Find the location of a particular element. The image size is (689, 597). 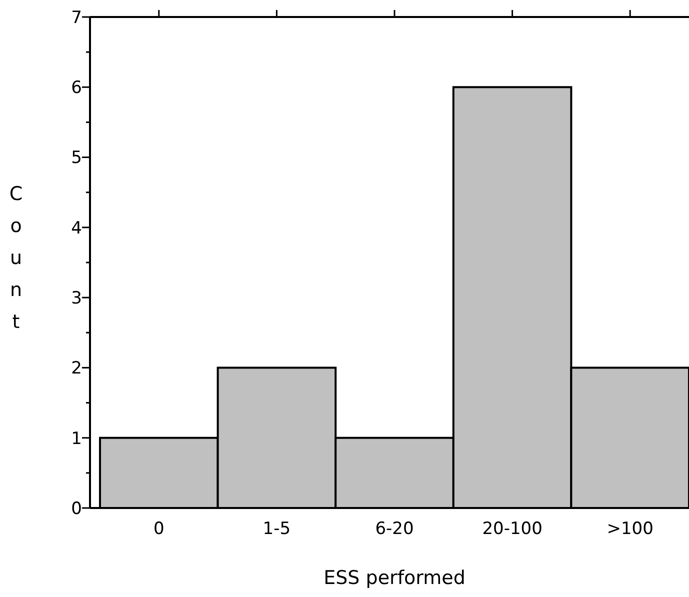

x-tick-label: 6-20 is located at coordinates (394, 529).